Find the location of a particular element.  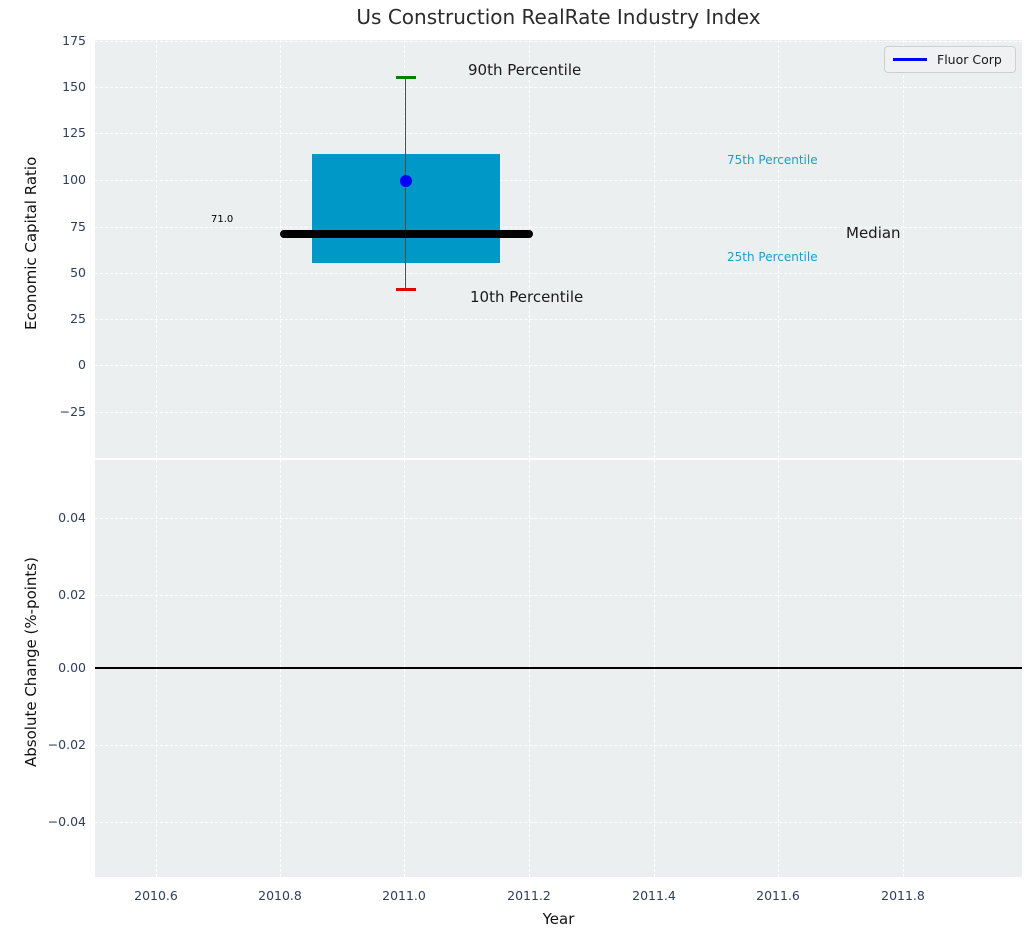

annotation-median-value: 71.0 is located at coordinates (222, 219).